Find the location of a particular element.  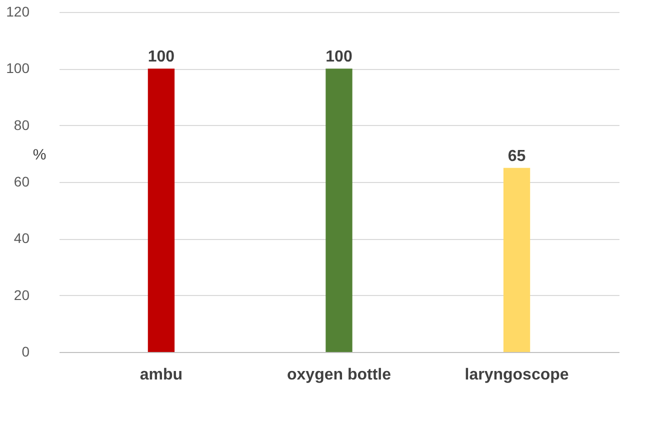

x-tick-label: ambu is located at coordinates (161, 375).